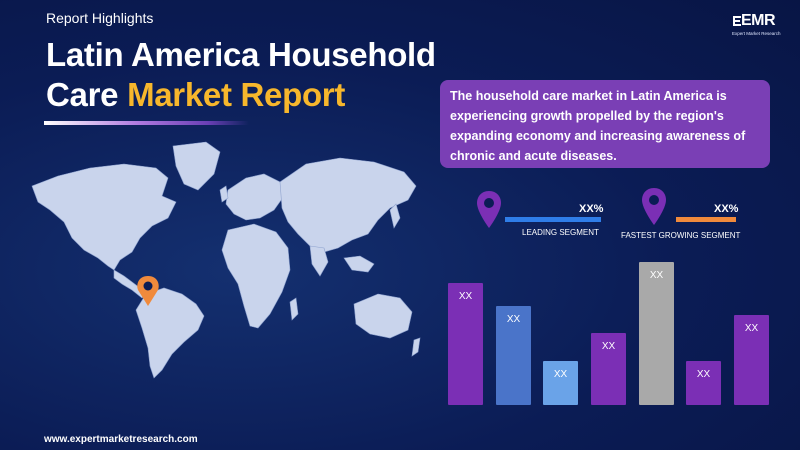 The width and height of the screenshot is (800, 450). What do you see at coordinates (758, 20) in the screenshot?
I see `logo-text: EMR` at bounding box center [758, 20].